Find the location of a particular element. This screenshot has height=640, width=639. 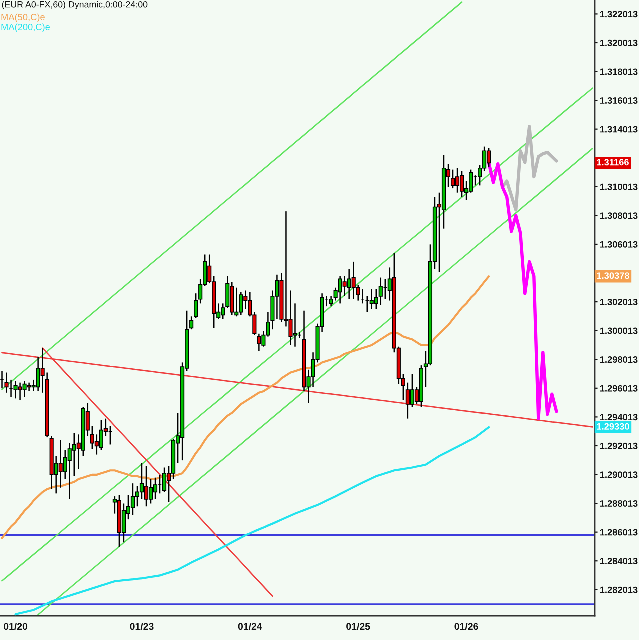

y-tick-label: 1.298013 is located at coordinates (619, 360).